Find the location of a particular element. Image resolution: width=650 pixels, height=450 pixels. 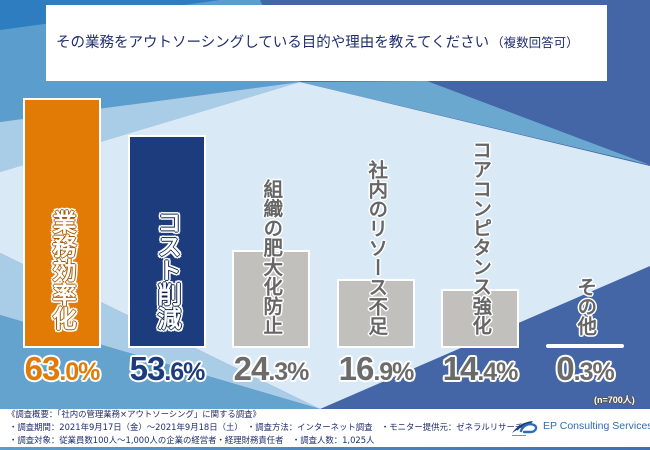

data-label: 63.0% is located at coordinates (62, 372).